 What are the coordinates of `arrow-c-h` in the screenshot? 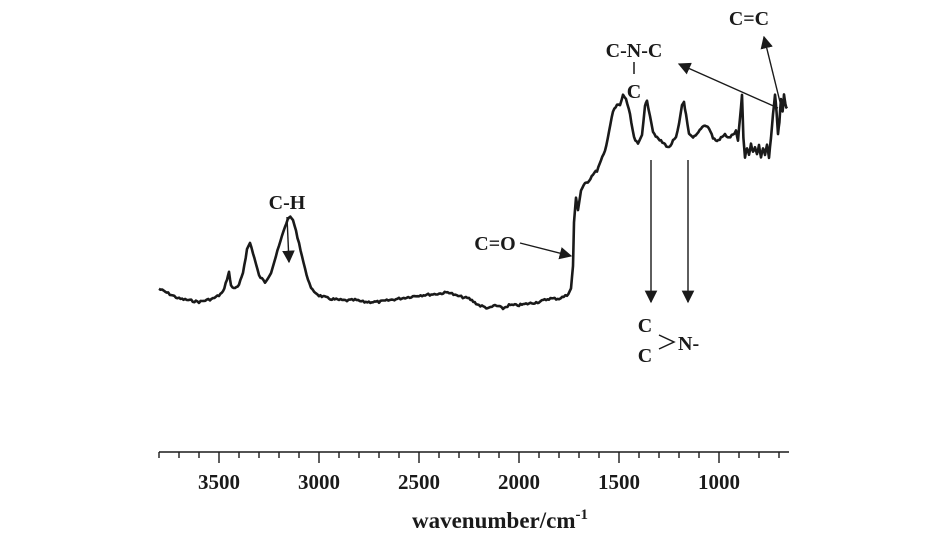 It's located at (288, 240).